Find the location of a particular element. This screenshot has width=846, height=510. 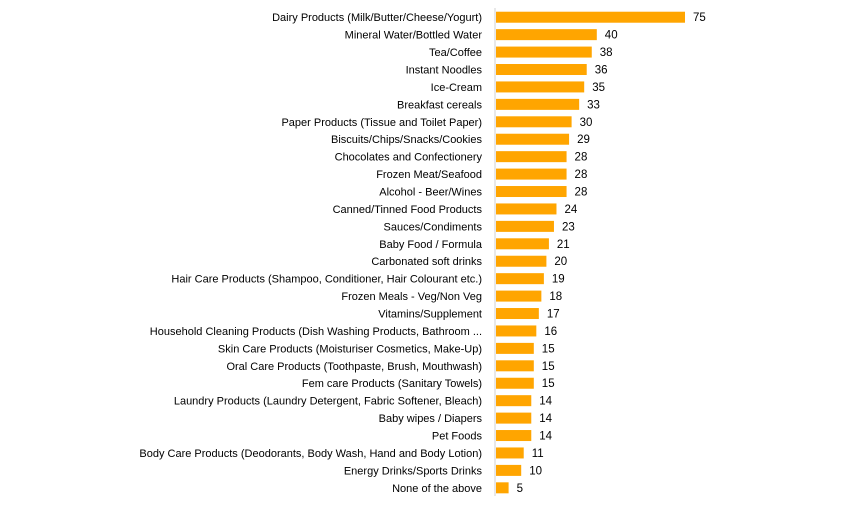

value-label: 36 is located at coordinates (601, 71).